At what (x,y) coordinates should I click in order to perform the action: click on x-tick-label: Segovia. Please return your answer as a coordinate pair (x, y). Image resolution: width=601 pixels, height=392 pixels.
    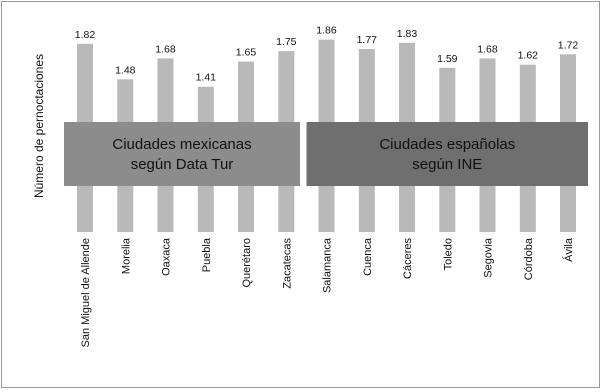
    Looking at the image, I should click on (489, 257).